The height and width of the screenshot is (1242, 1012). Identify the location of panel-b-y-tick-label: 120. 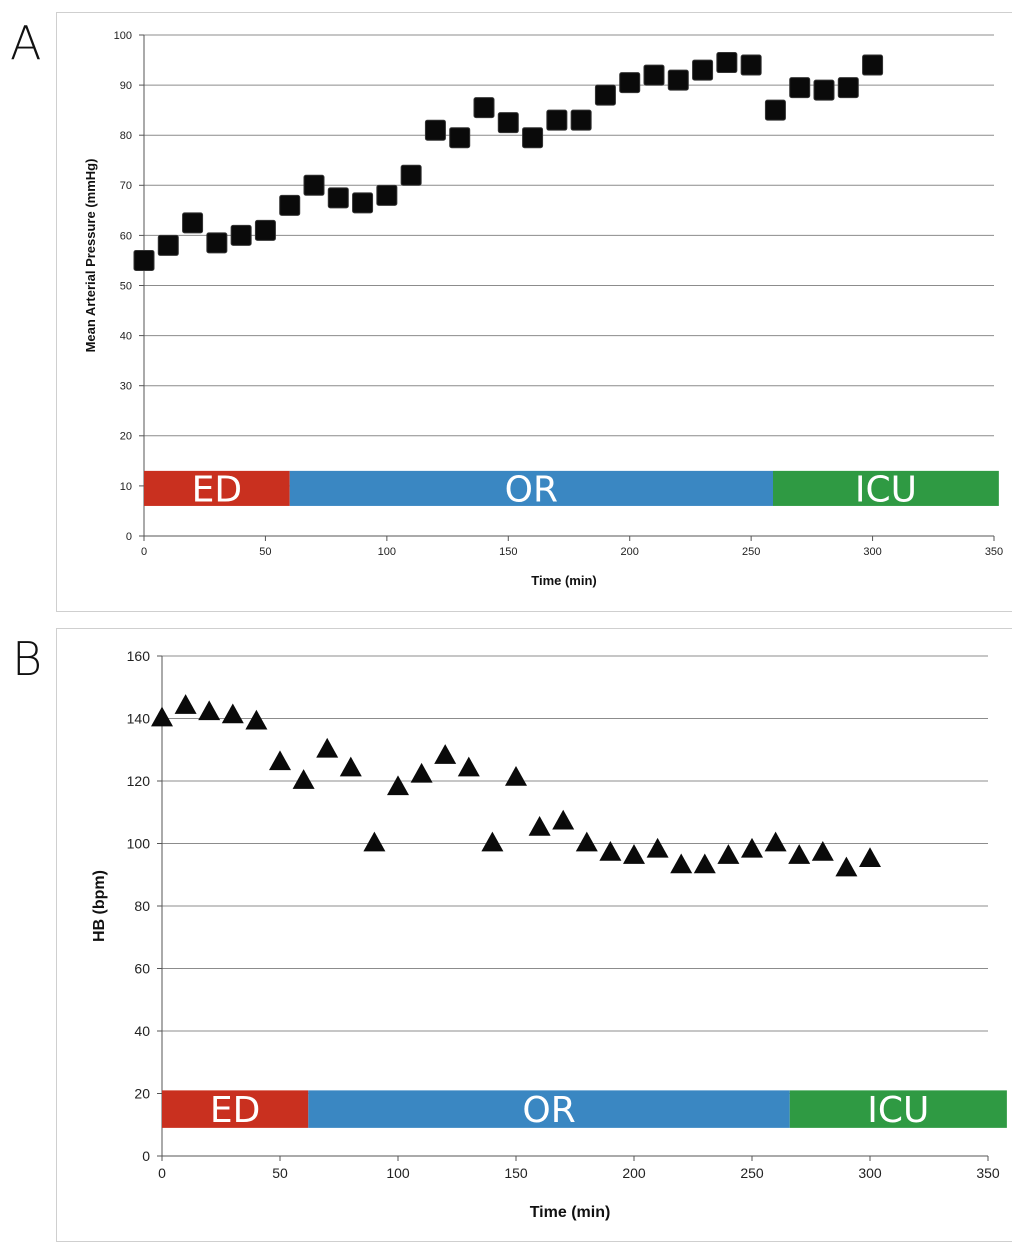
(139, 781).